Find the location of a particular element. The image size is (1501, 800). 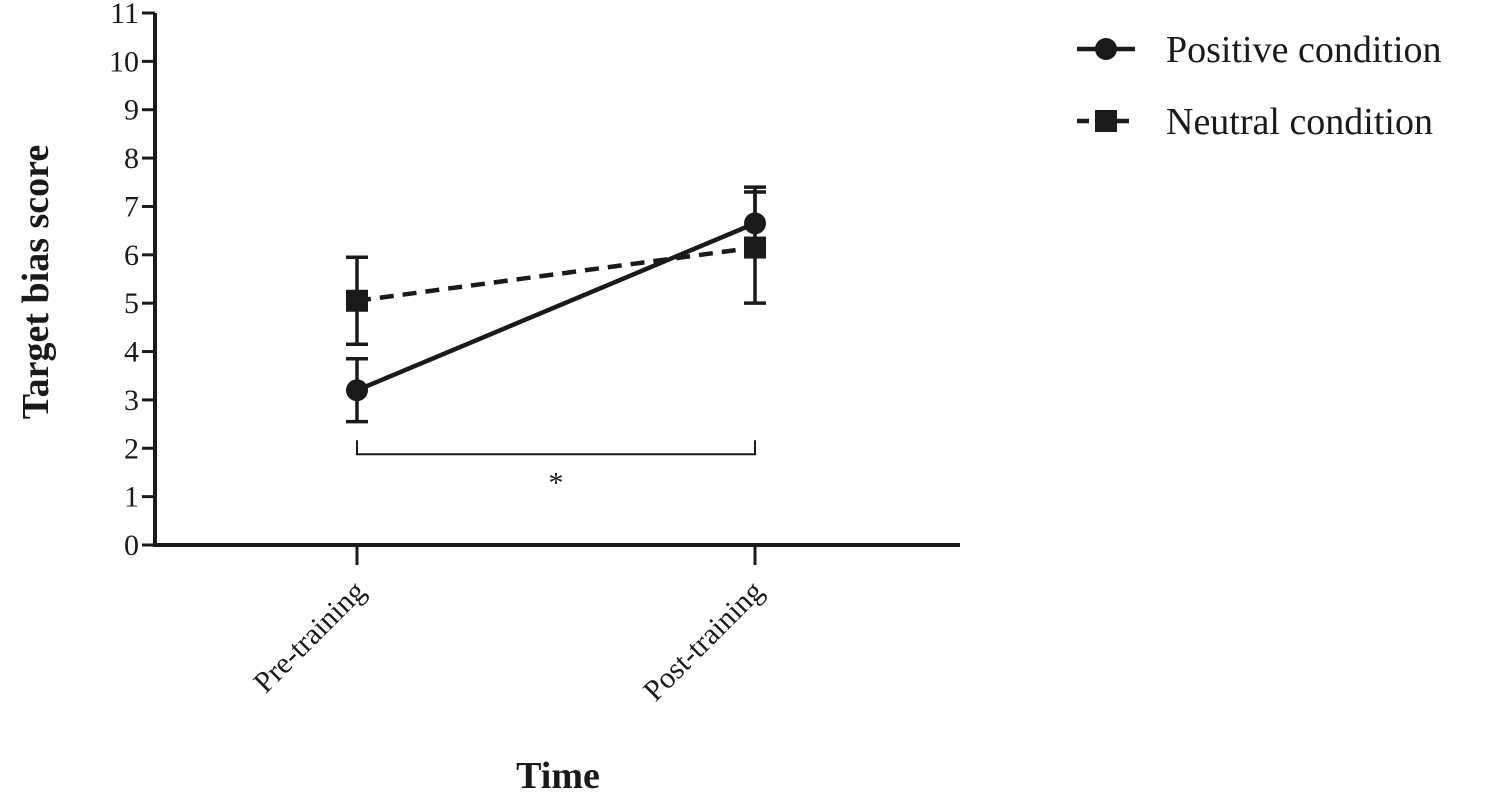

y-tick-label: 3 is located at coordinates (131, 400).